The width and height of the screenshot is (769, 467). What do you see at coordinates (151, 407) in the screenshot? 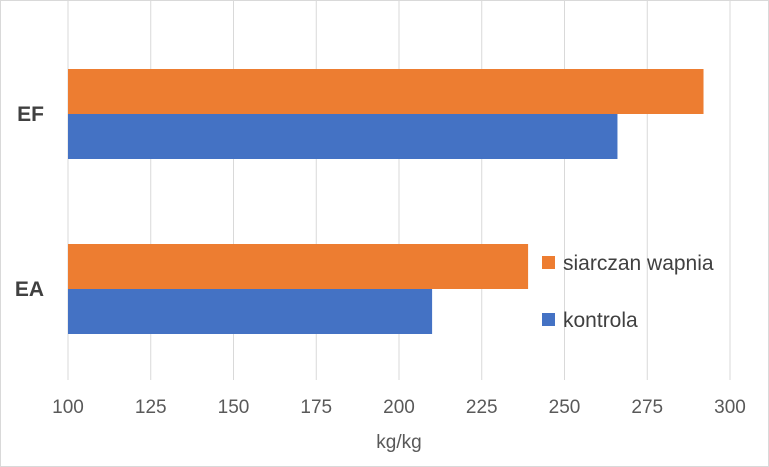
I see `x-tick-label: 125` at bounding box center [151, 407].